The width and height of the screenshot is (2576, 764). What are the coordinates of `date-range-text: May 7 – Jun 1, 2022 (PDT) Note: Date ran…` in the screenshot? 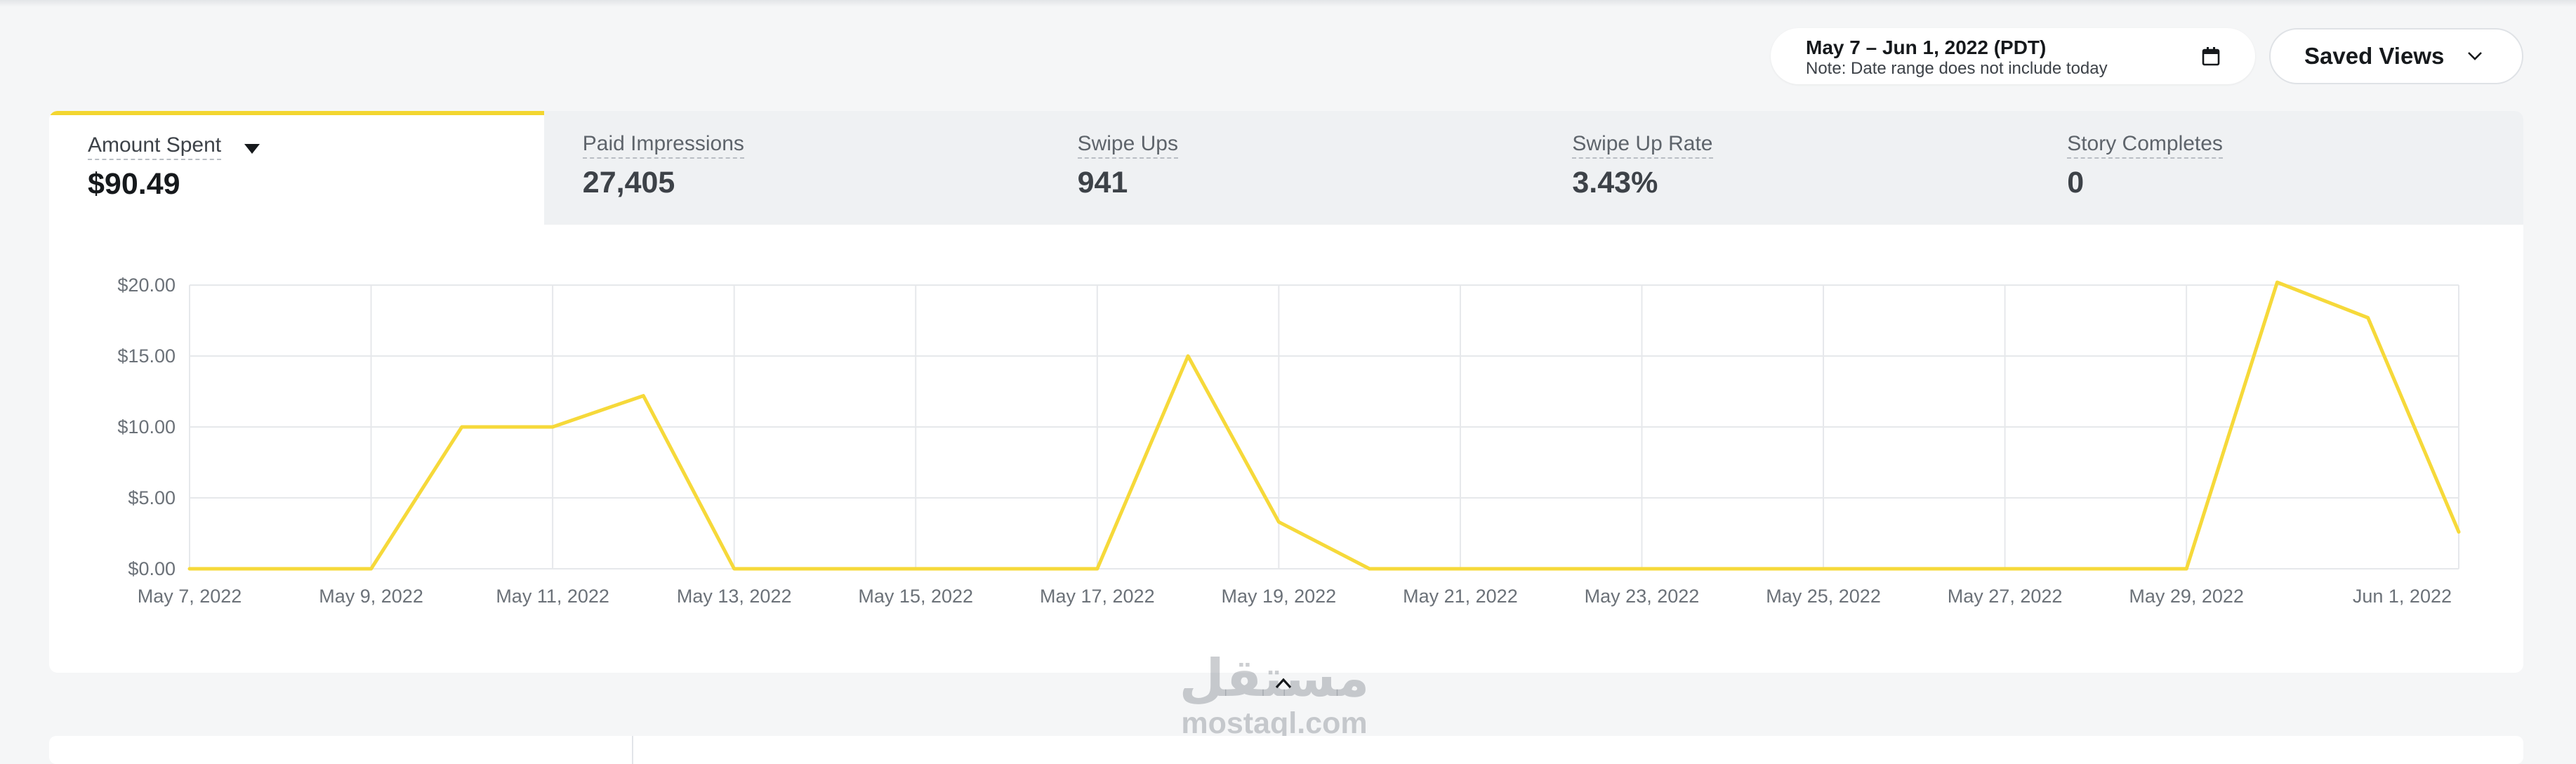 It's located at (1957, 58).